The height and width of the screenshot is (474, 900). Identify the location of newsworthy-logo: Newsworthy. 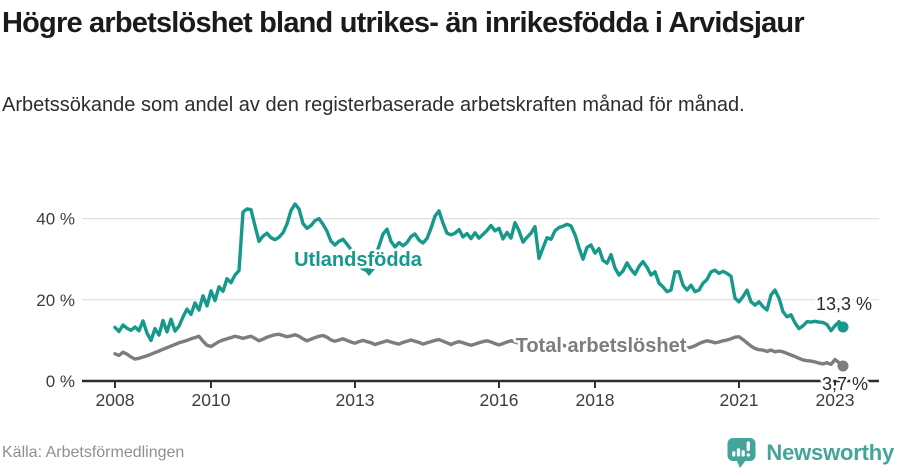
(810, 453).